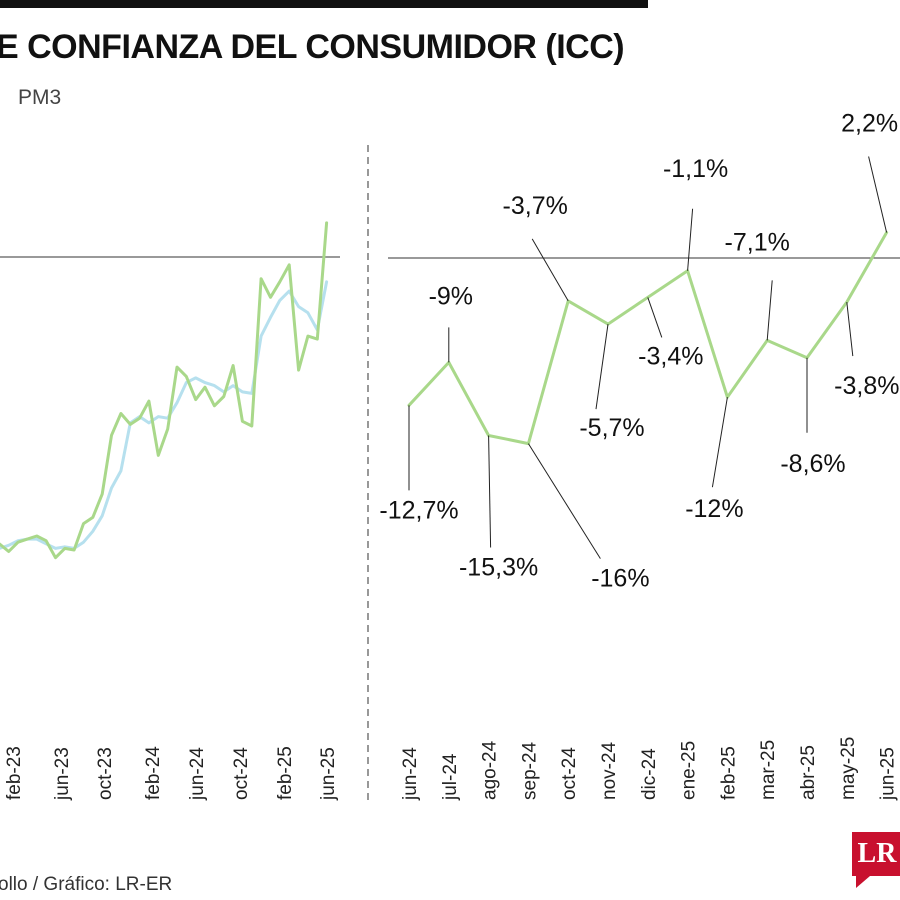 This screenshot has width=900, height=900. I want to click on right-x-tick-label: feb-25, so click(728, 773).